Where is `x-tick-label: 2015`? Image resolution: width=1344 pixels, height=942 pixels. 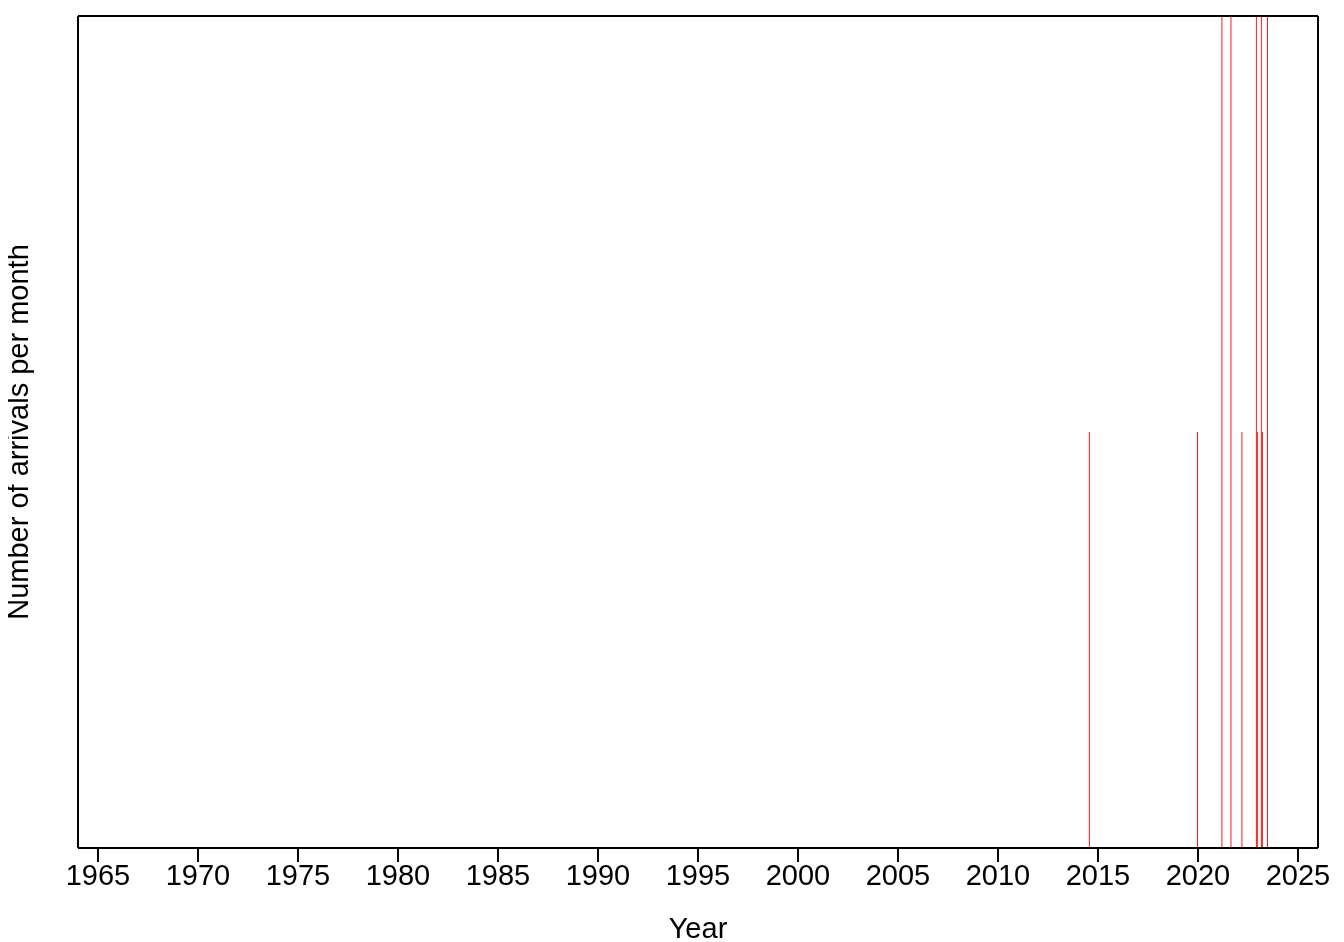
x-tick-label: 2015 is located at coordinates (1098, 874).